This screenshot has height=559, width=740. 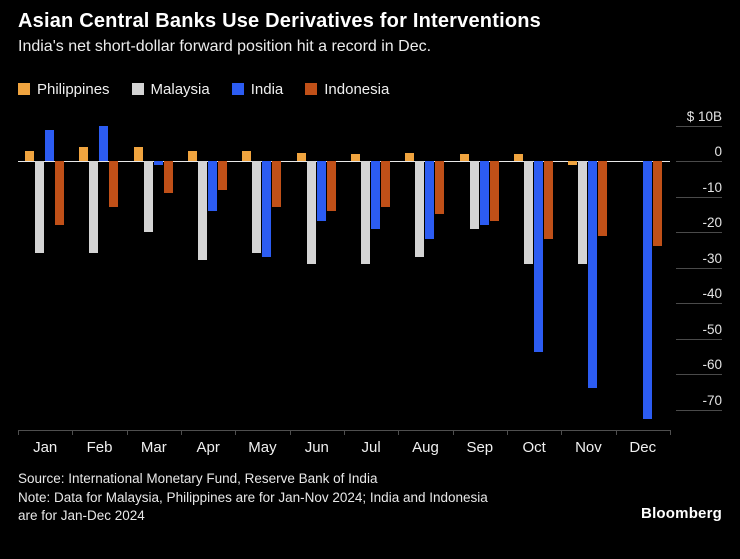 What do you see at coordinates (712, 223) in the screenshot?
I see `y-axis-label: -20` at bounding box center [712, 223].